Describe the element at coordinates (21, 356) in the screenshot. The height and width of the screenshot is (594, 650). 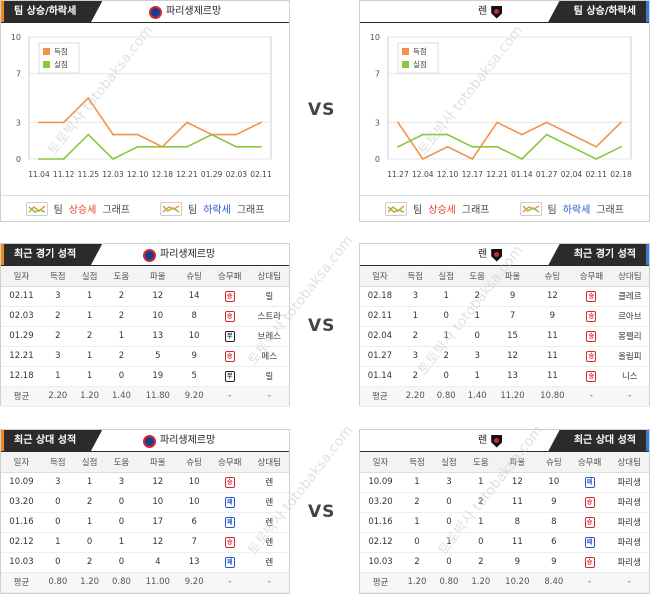
I see `table-cell: 12.21` at that location.